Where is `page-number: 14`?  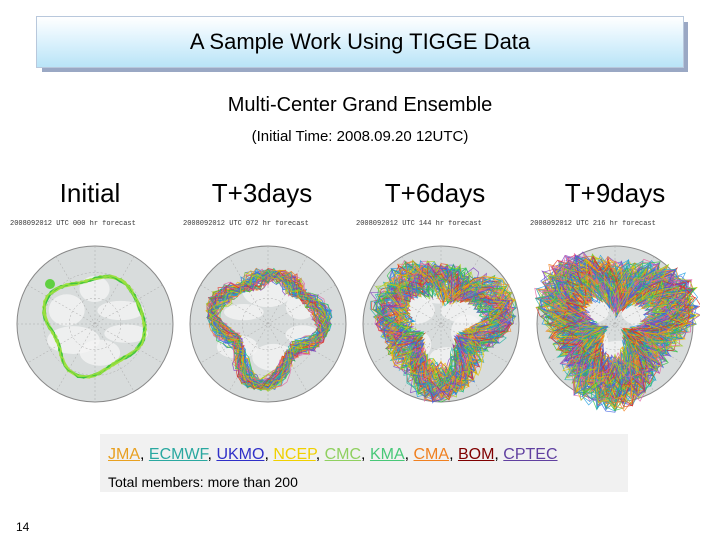 page-number: 14 is located at coordinates (23, 527).